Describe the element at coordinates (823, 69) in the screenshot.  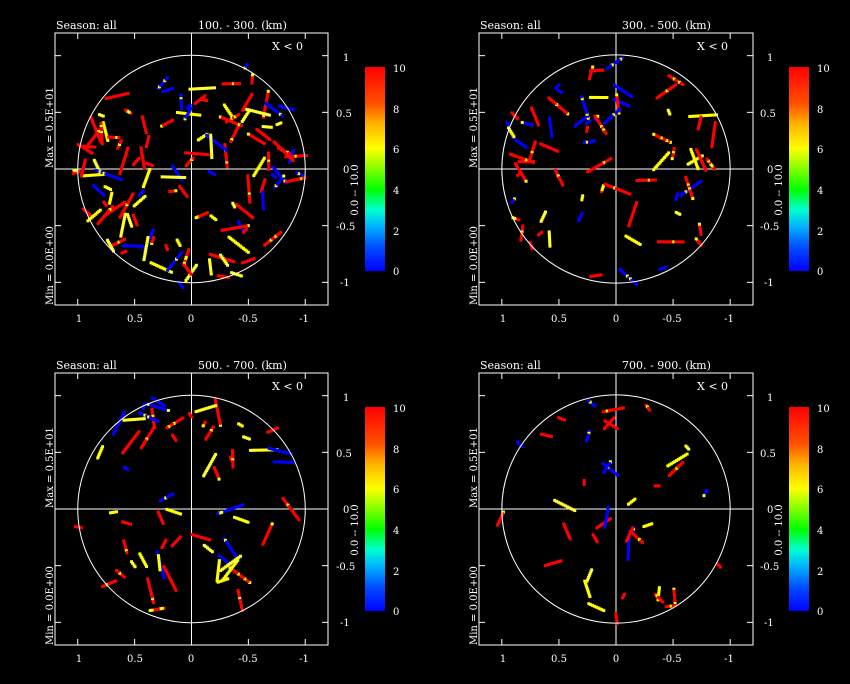
I see `cbar-tick-label: 10` at that location.